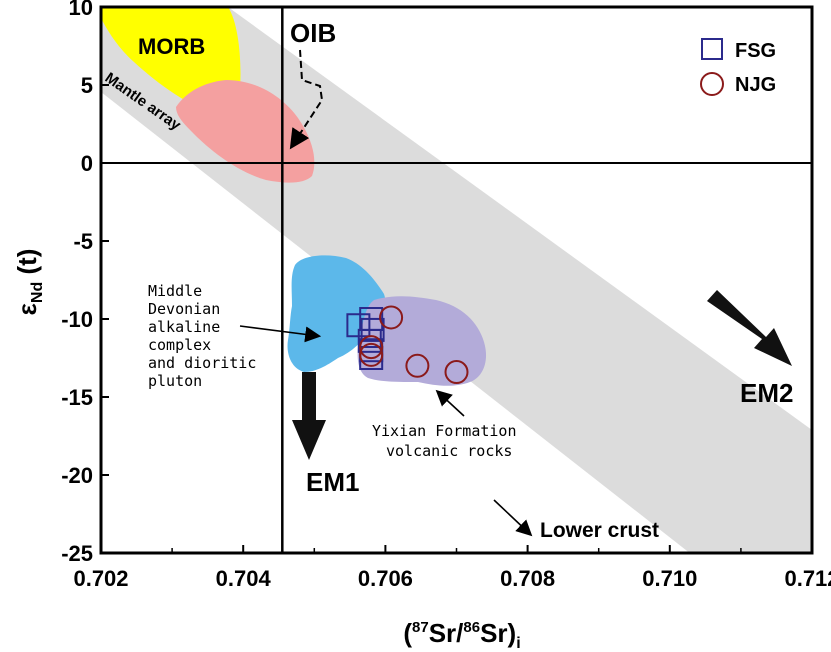  What do you see at coordinates (184, 327) in the screenshot?
I see `svg-text: alkaline` at bounding box center [184, 327].